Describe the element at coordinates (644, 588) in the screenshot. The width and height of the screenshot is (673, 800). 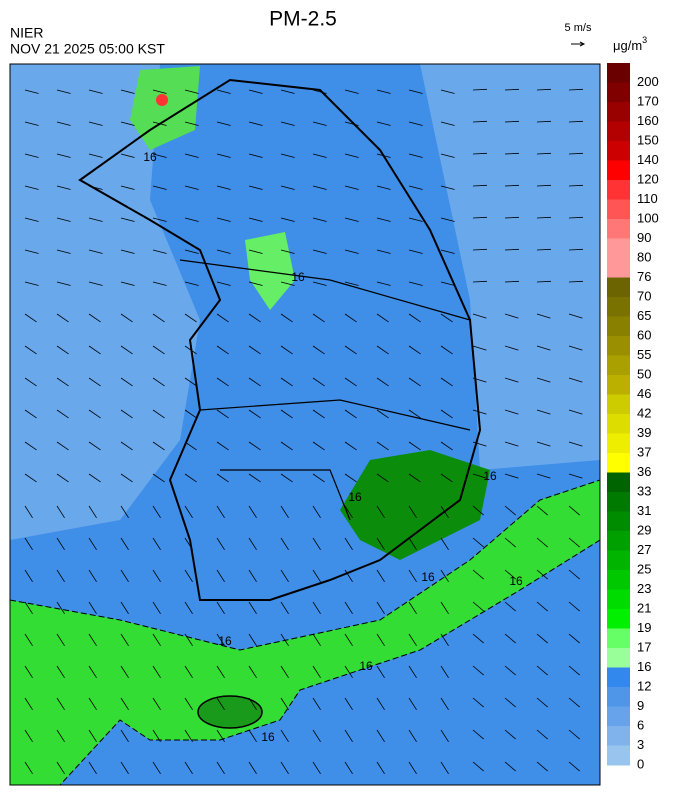
I see `colorbar-label: 23` at that location.